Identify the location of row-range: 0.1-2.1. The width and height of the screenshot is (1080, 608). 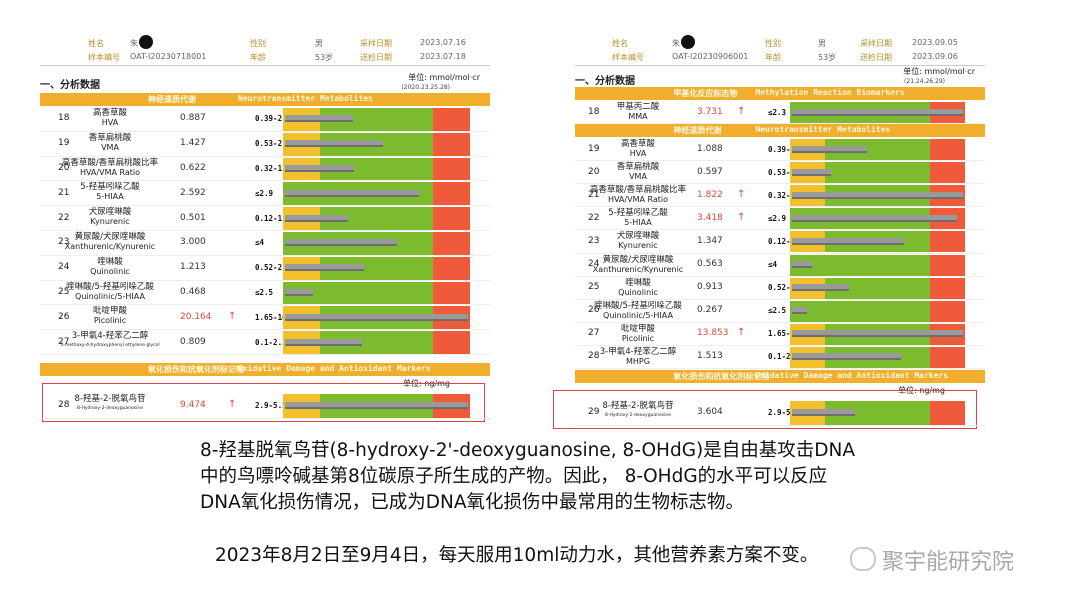
(271, 342).